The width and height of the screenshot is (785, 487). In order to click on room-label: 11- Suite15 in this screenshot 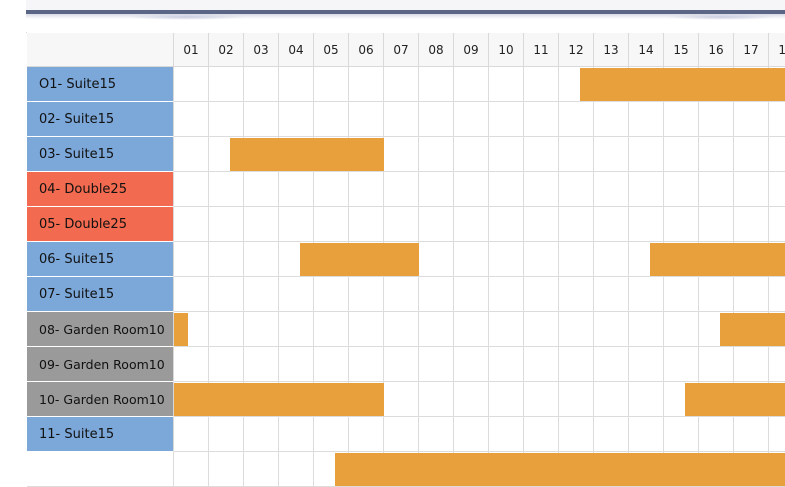, I will do `click(100, 434)`.